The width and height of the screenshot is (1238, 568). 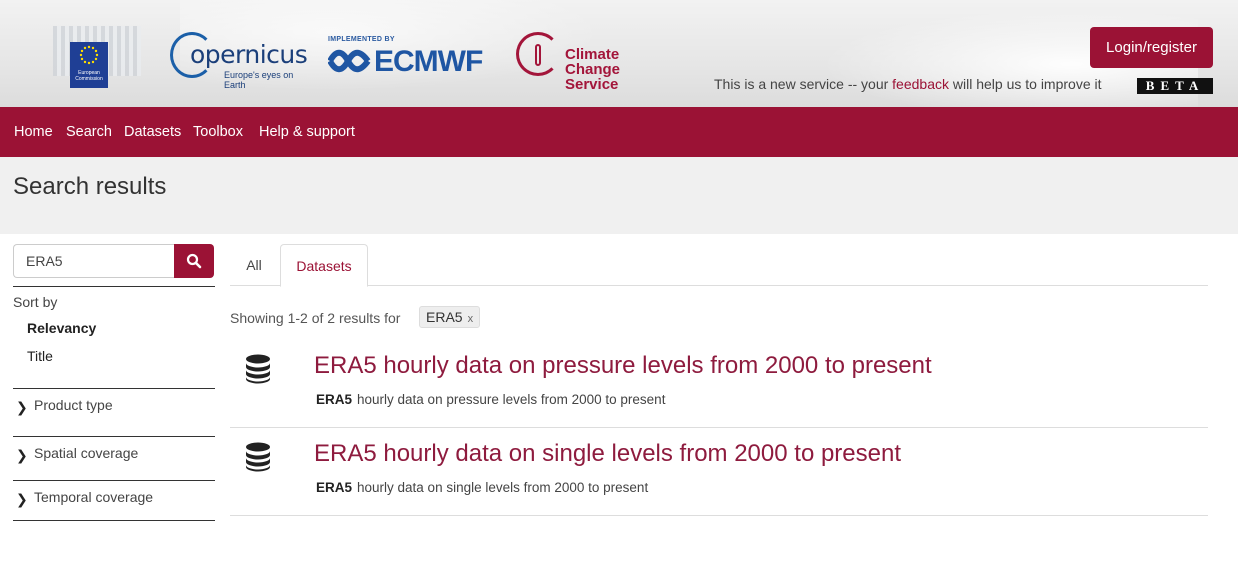 I want to click on facet-temporal-coverage: ❯ Temporal coverage, so click(x=114, y=498).